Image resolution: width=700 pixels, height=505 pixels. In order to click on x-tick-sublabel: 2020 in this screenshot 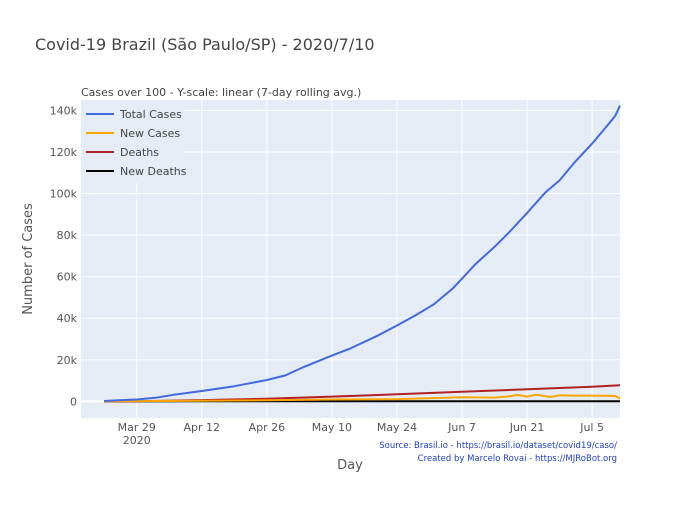, I will do `click(137, 440)`.